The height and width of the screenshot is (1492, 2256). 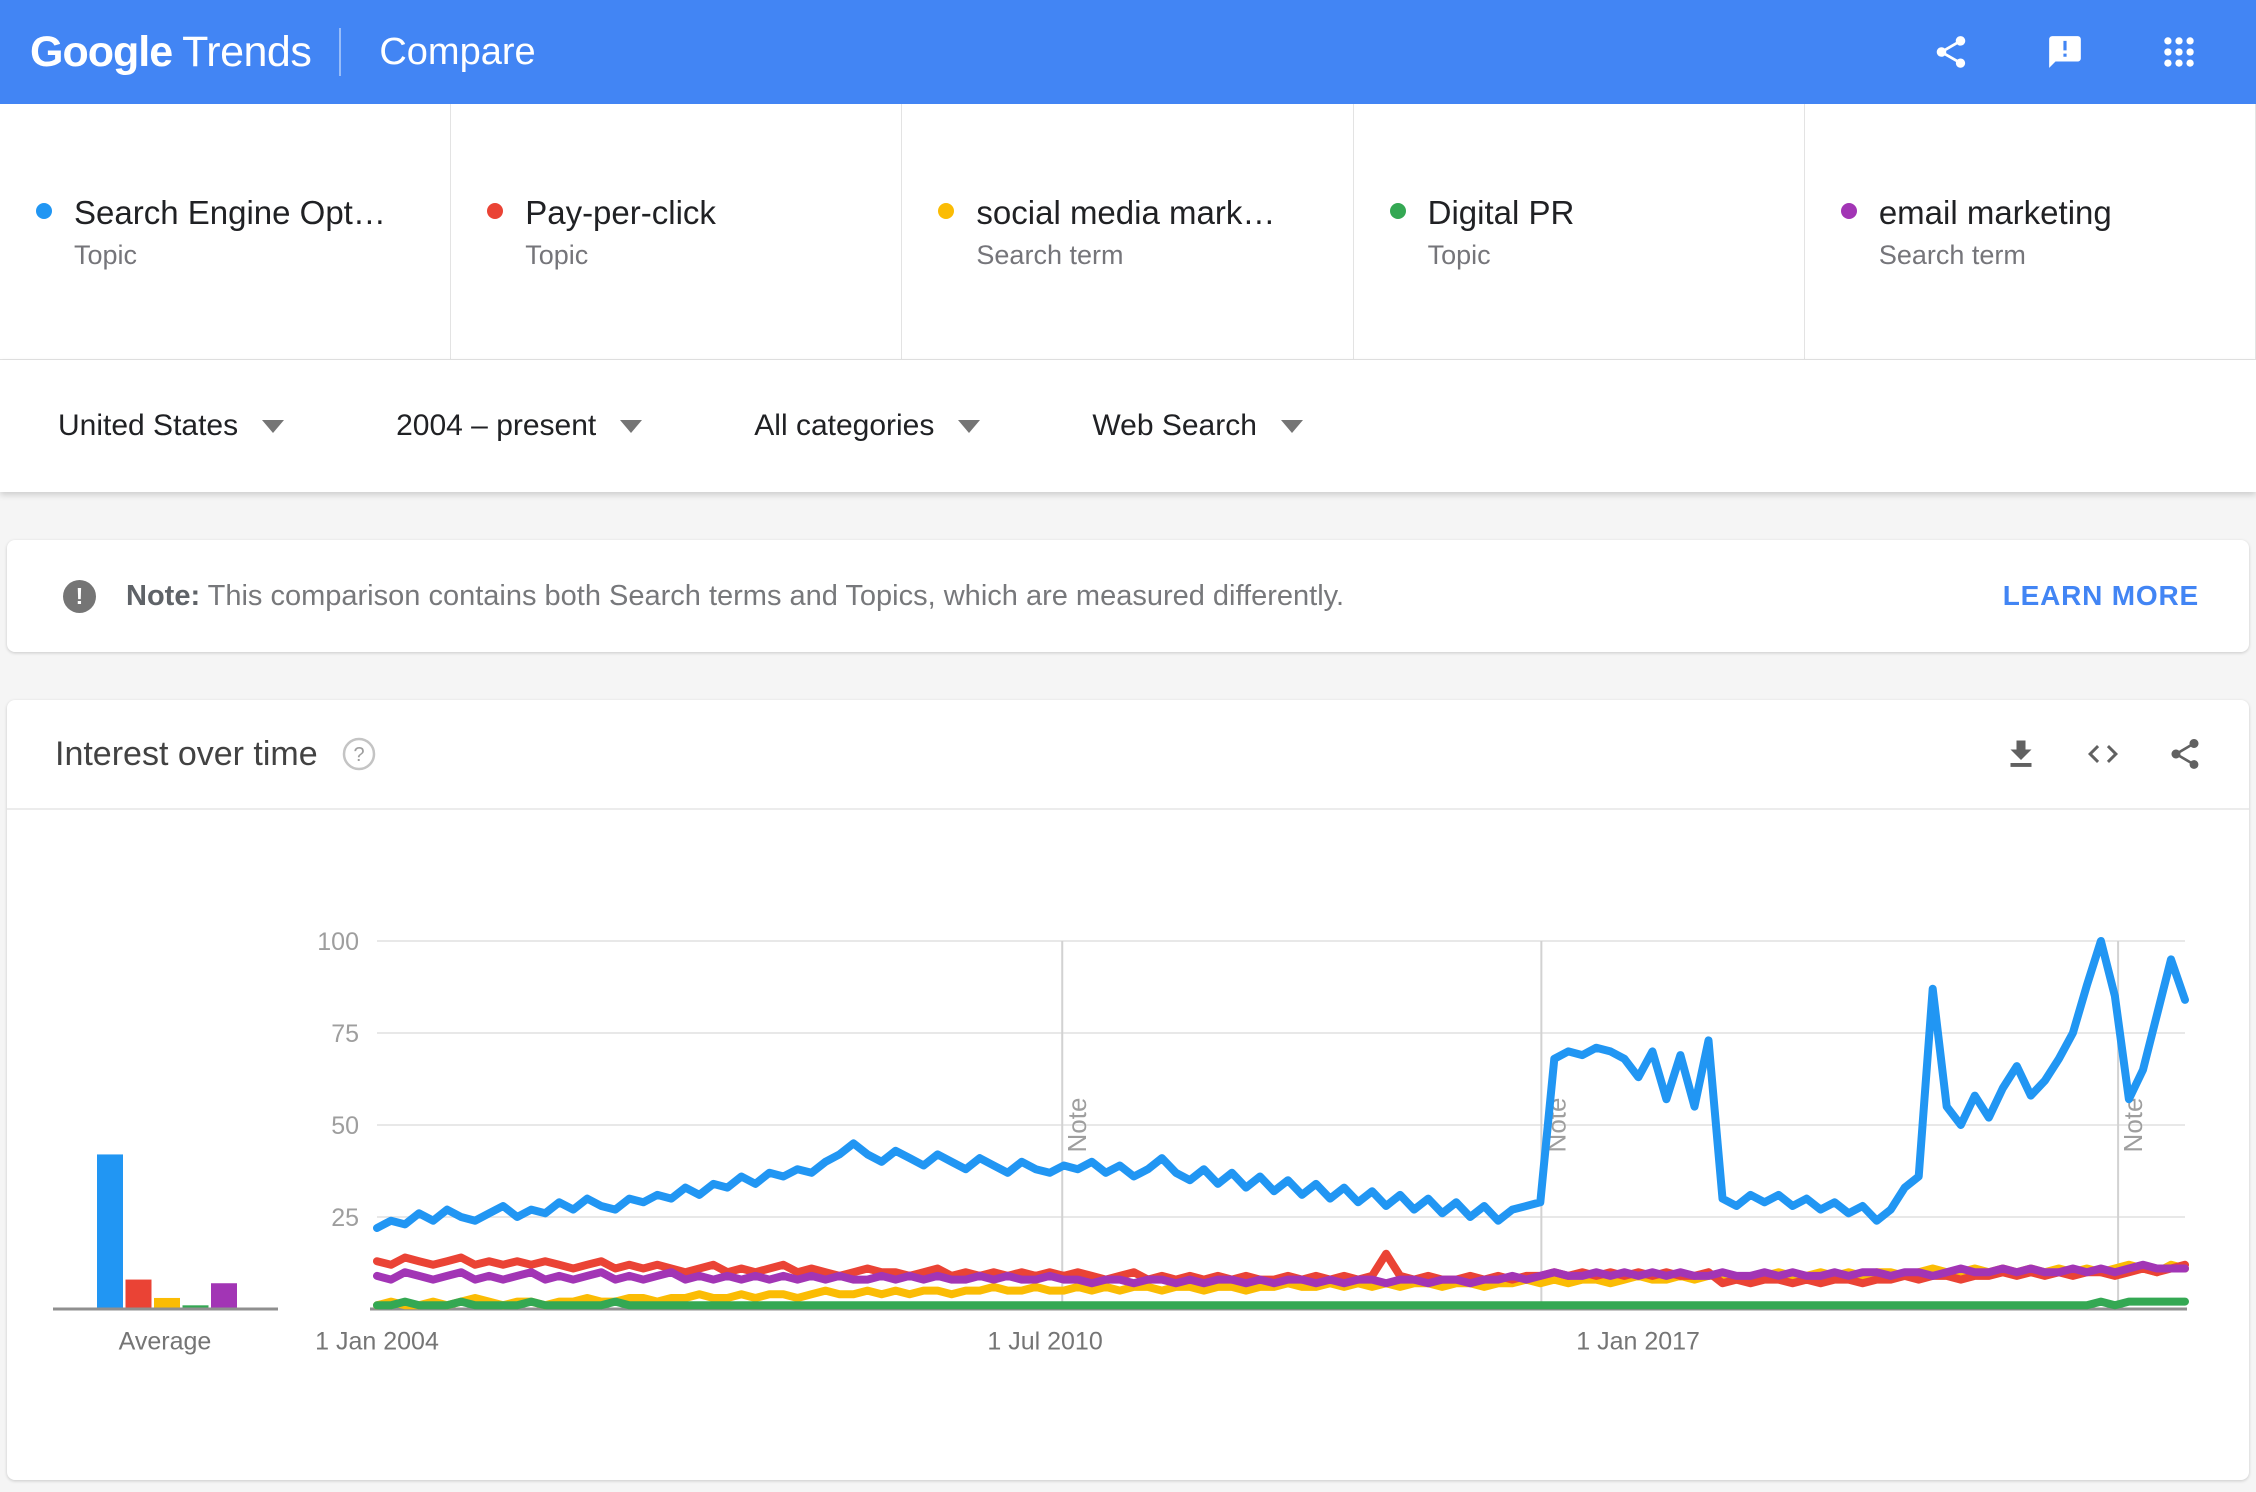 I want to click on term-chip-social-media: social media mark… Search term, so click(x=1128, y=231).